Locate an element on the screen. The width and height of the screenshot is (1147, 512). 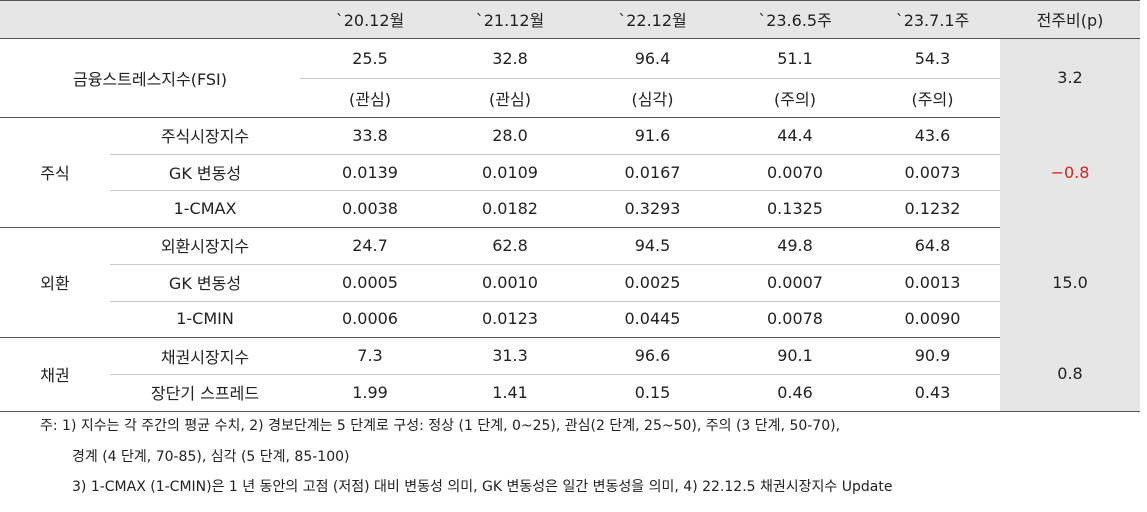
value-cell: 0.0445 is located at coordinates (652, 319).